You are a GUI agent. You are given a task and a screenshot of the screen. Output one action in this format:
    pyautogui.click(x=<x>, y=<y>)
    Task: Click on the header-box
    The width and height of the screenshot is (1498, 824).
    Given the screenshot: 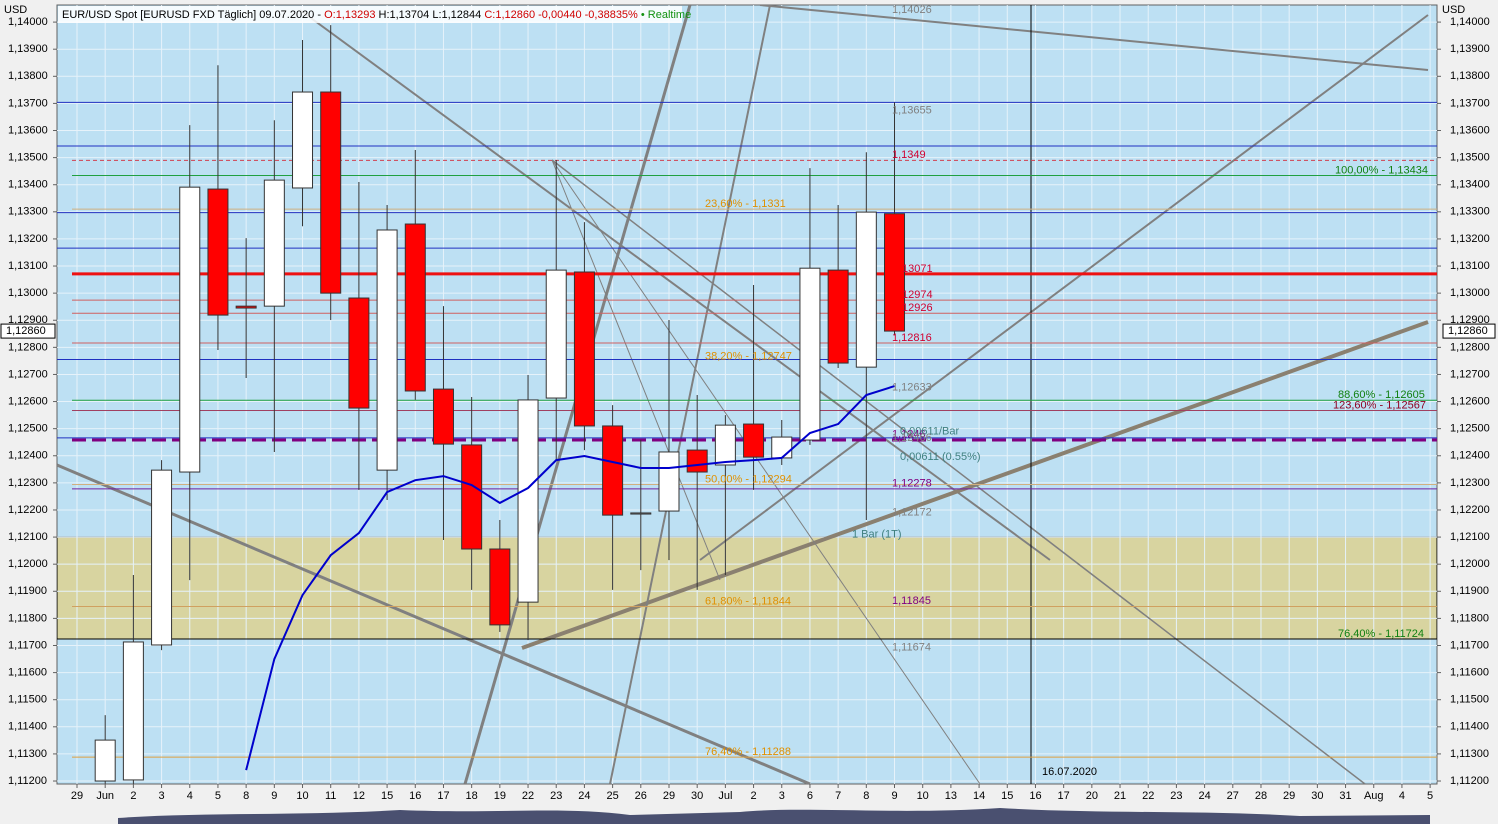 What is the action you would take?
    pyautogui.click(x=370, y=14)
    